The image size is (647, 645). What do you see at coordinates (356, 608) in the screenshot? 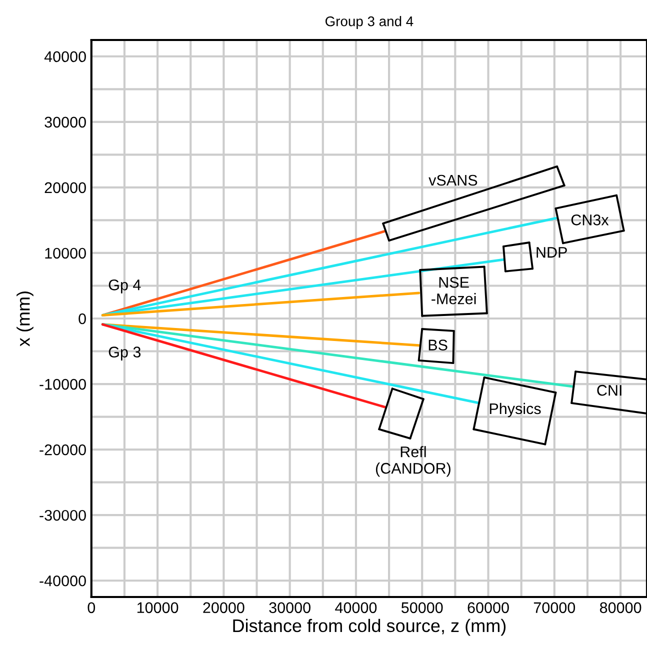
I see `x-tick-label: 40000` at bounding box center [356, 608].